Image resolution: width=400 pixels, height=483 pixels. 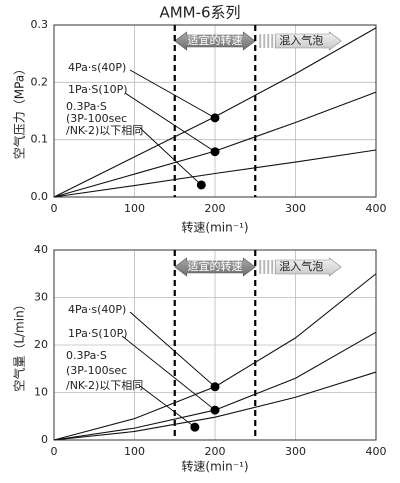 What do you see at coordinates (41, 344) in the screenshot?
I see `y-tick-label: 20` at bounding box center [41, 344].